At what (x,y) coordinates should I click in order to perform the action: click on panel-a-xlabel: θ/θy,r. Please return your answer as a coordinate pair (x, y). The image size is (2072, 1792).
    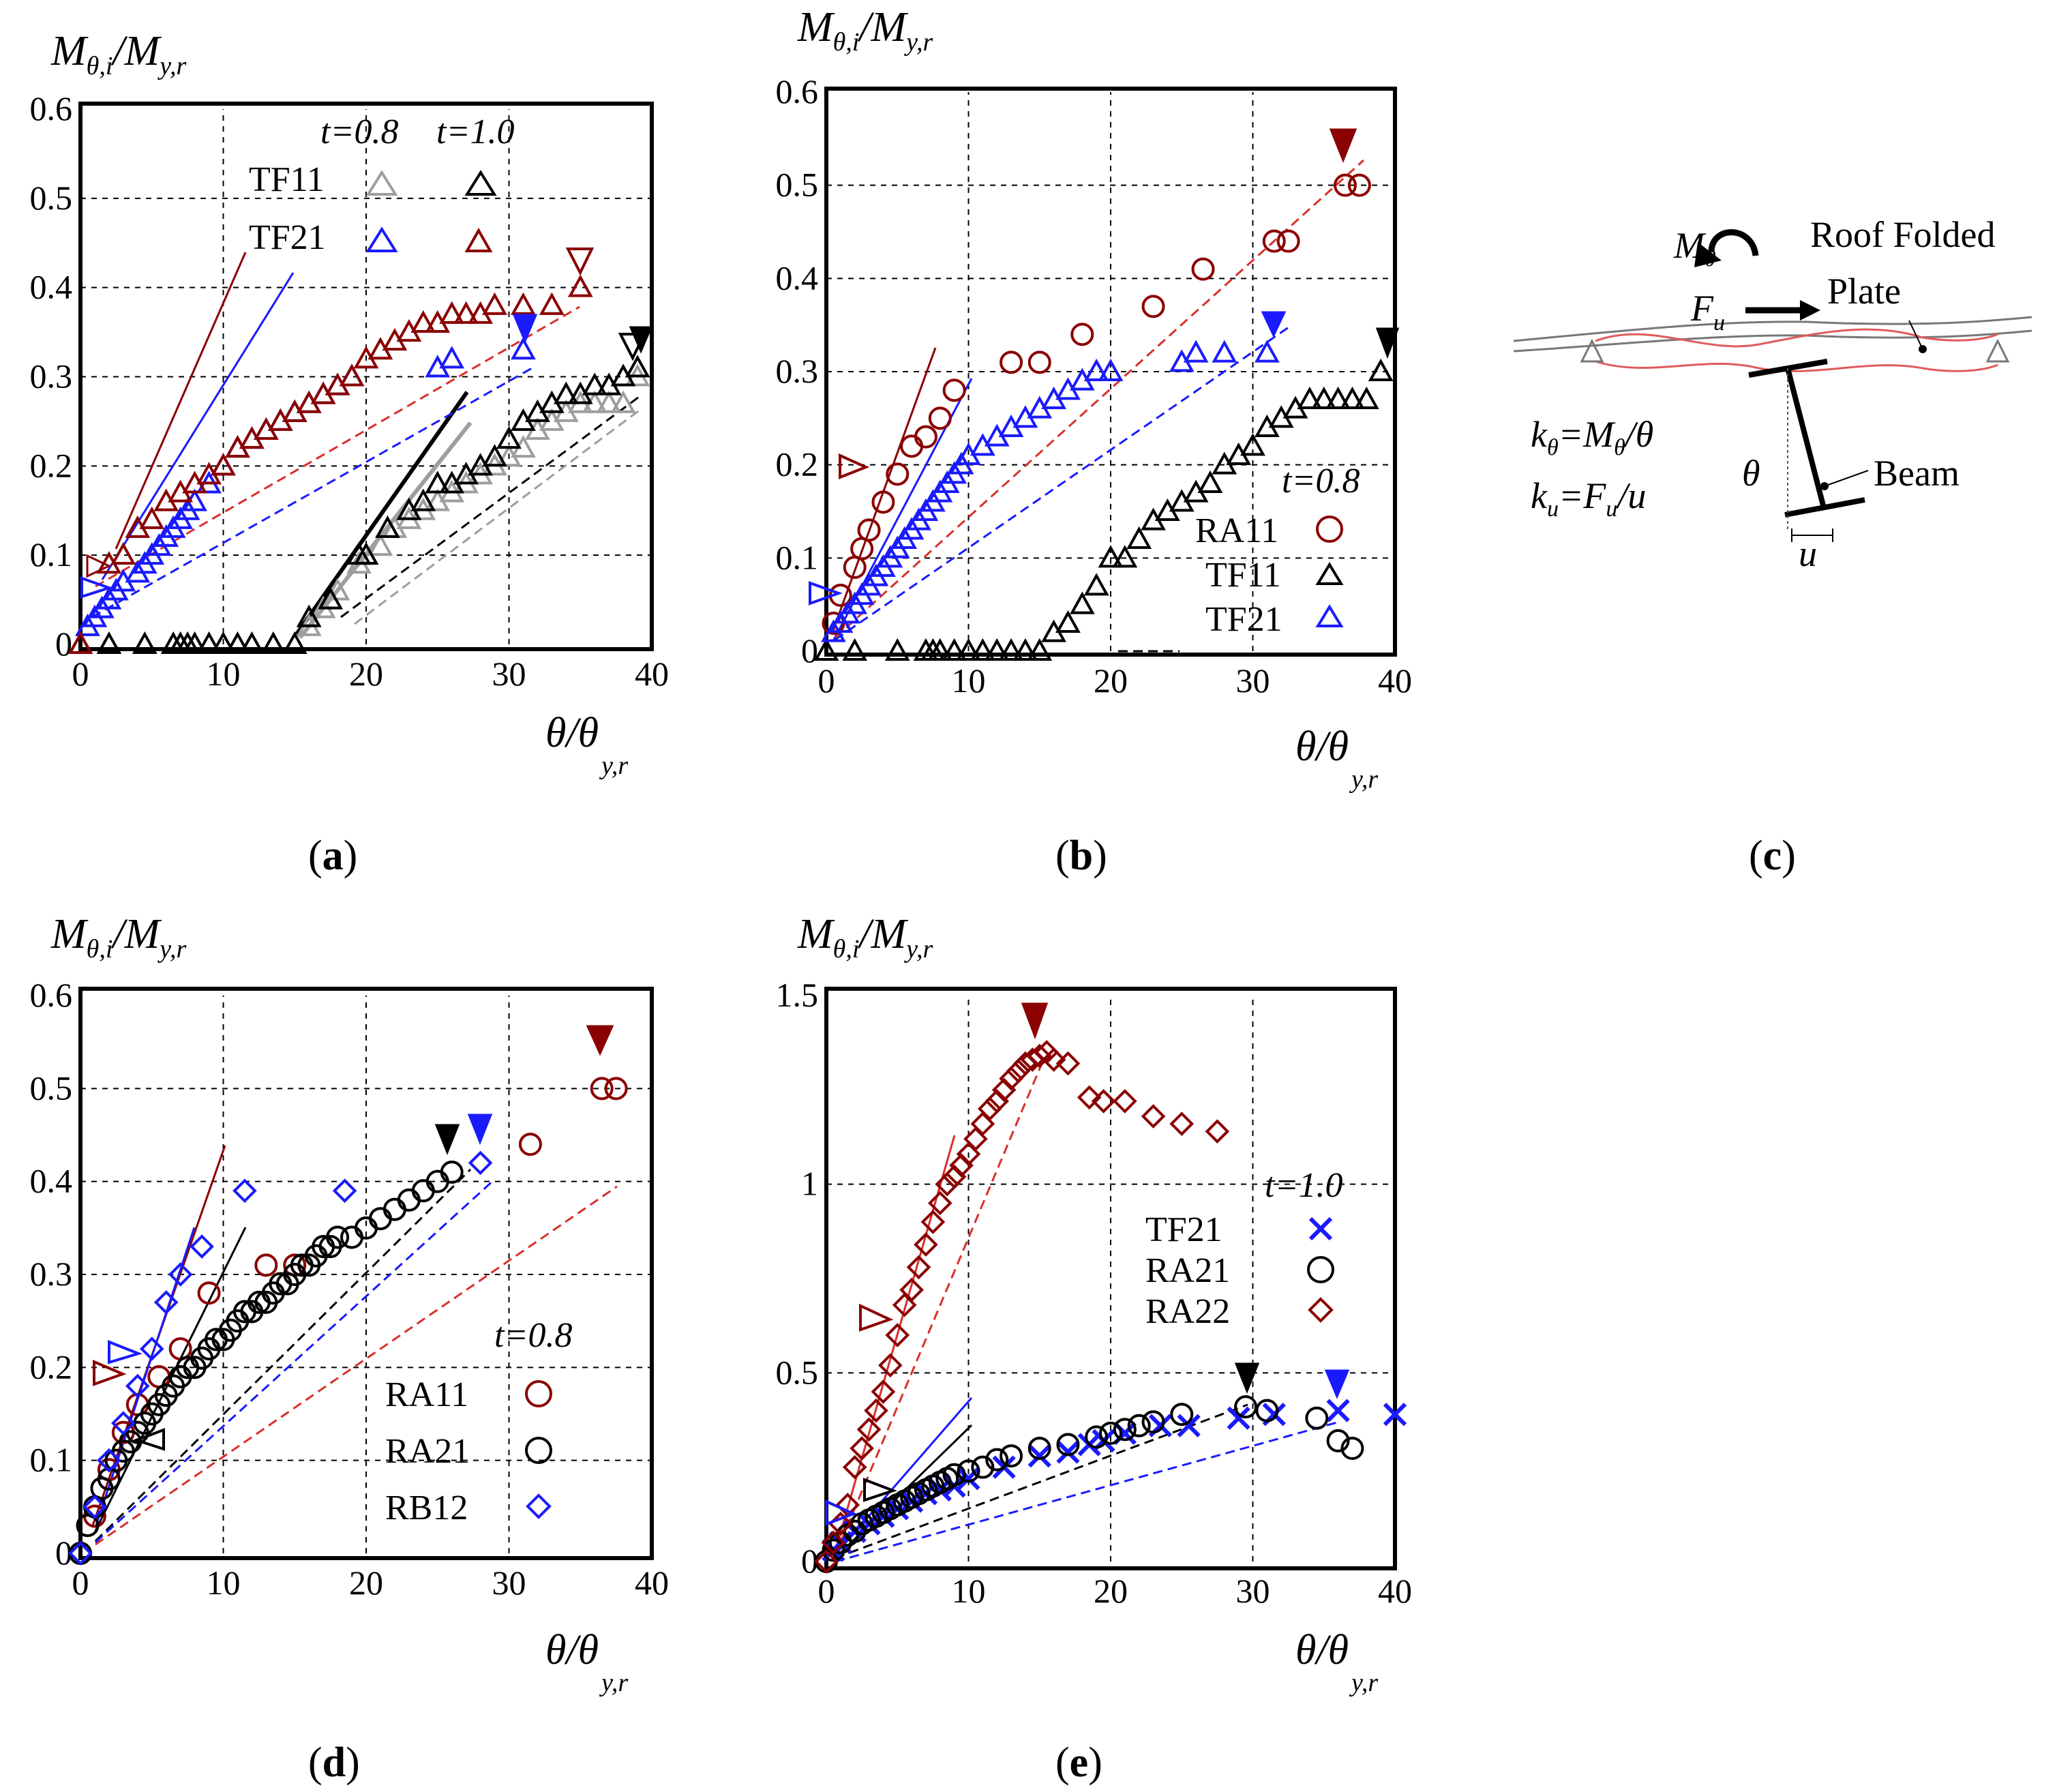
    Looking at the image, I should click on (587, 745).